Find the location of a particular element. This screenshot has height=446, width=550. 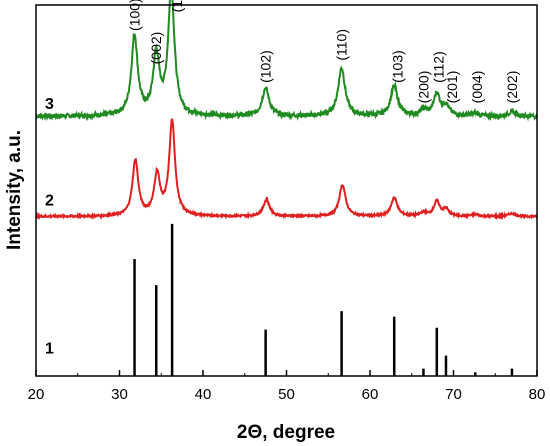

curve-id-label-2: 2 is located at coordinates (49, 200).